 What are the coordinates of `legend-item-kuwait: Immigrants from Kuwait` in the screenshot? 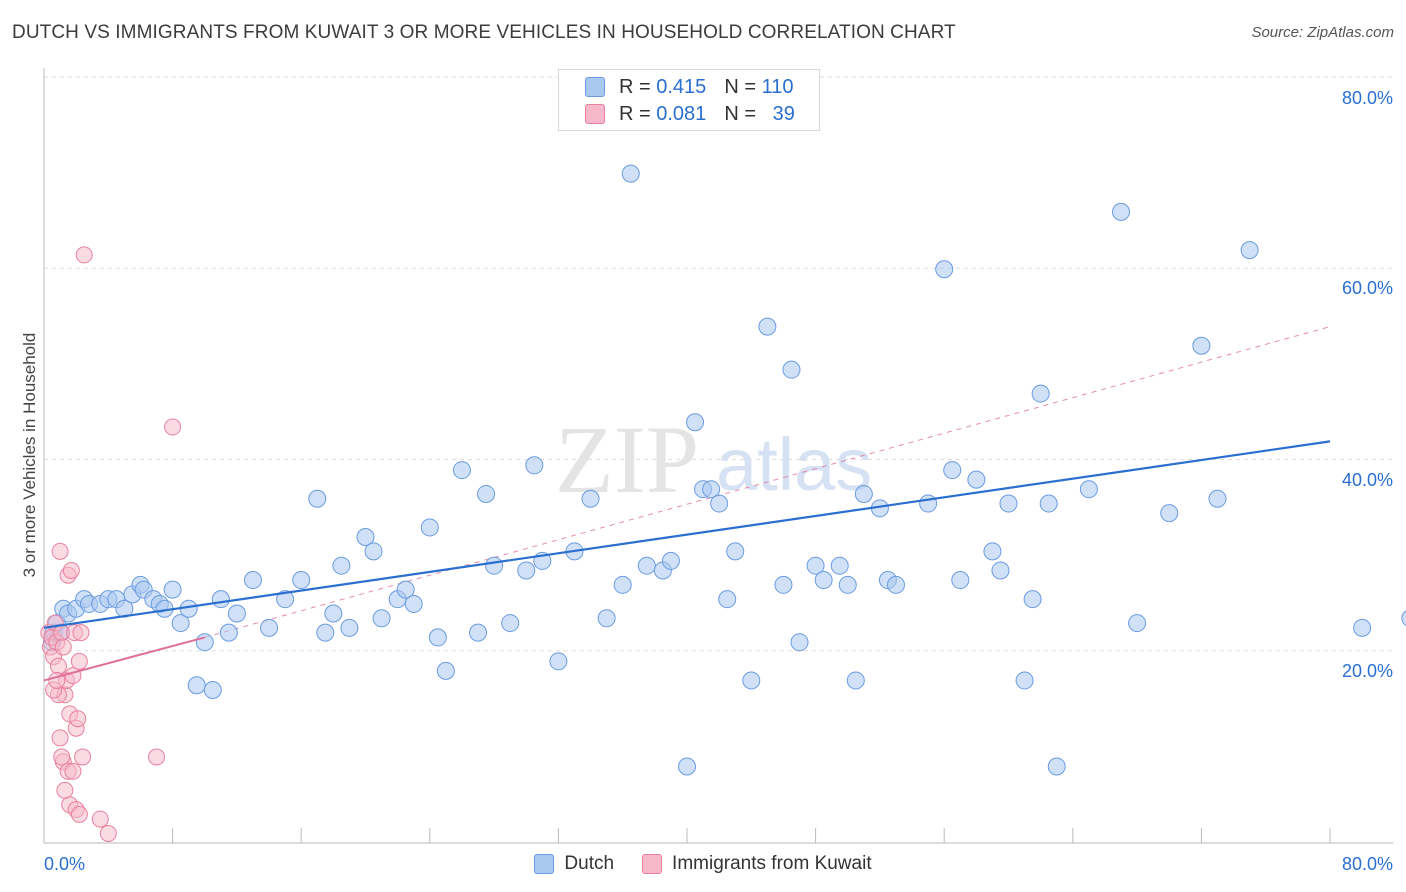 It's located at (757, 864).